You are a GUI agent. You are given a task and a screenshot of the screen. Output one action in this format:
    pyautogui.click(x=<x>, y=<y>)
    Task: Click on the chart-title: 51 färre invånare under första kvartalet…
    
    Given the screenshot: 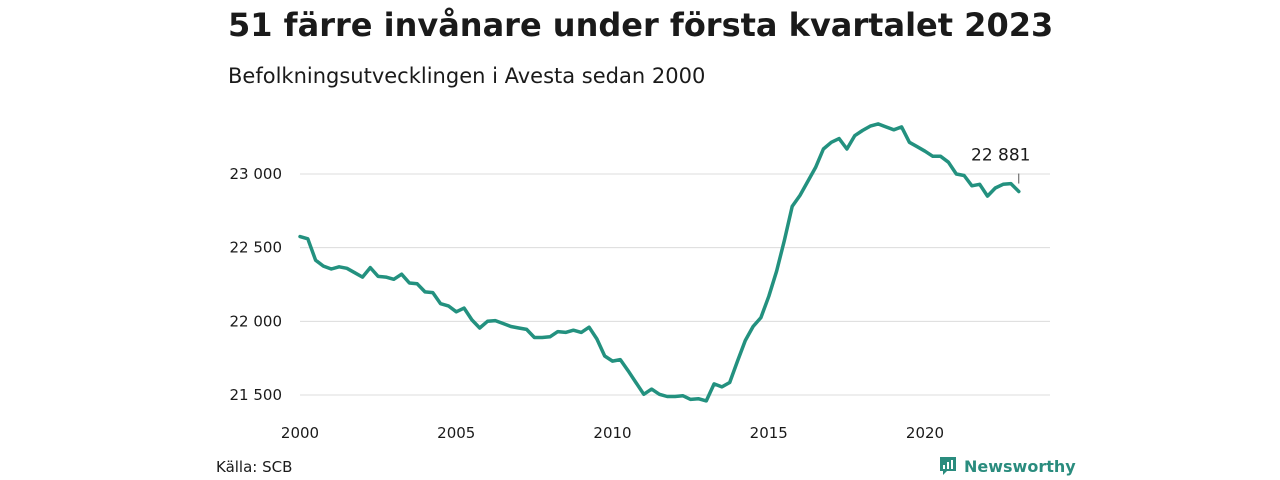 What is the action you would take?
    pyautogui.click(x=641, y=25)
    